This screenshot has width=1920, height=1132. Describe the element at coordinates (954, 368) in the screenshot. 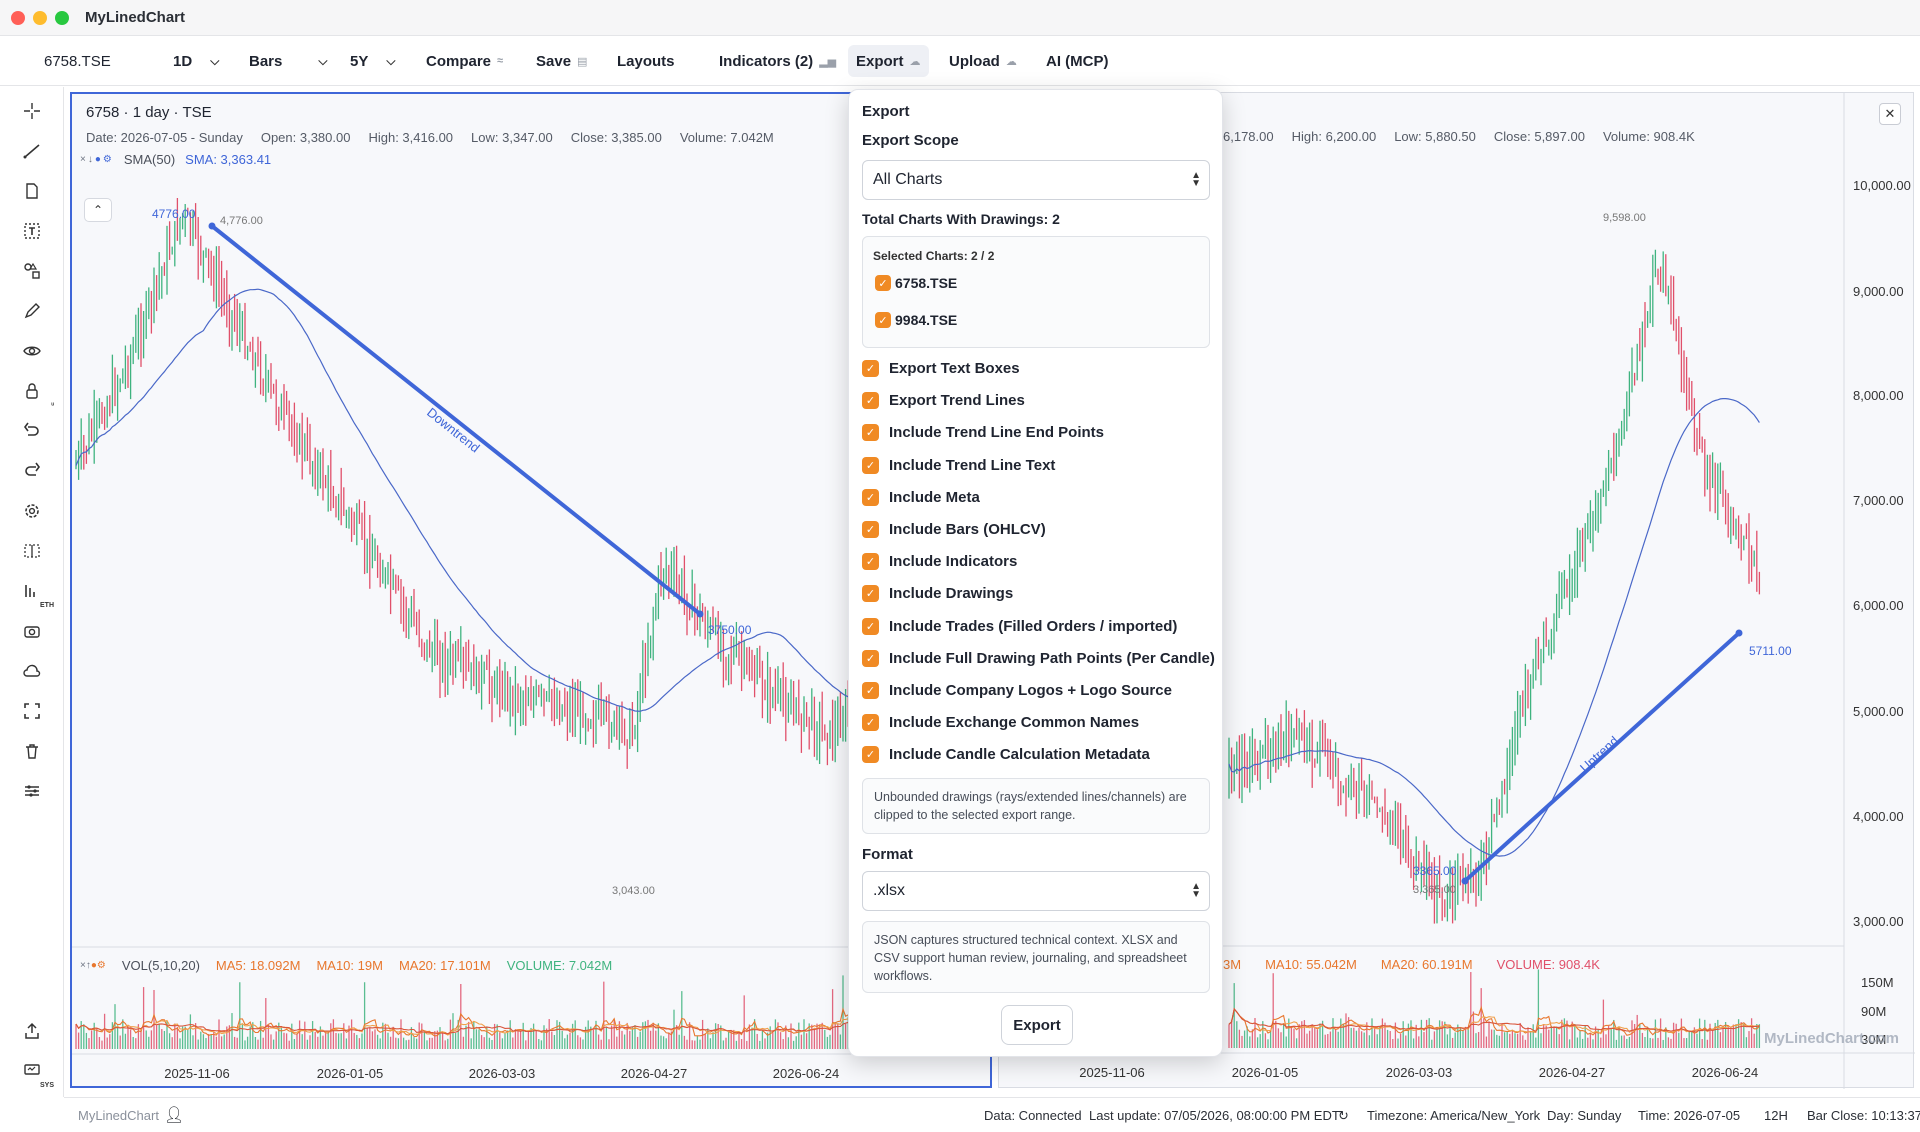

I see `export-option-label: Export Text Boxes` at that location.